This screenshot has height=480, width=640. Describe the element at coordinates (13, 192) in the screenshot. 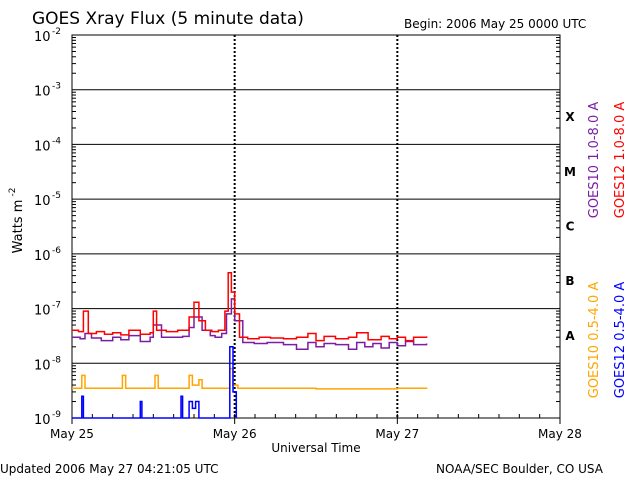

I see `y-axis-label-exponent: -2` at that location.